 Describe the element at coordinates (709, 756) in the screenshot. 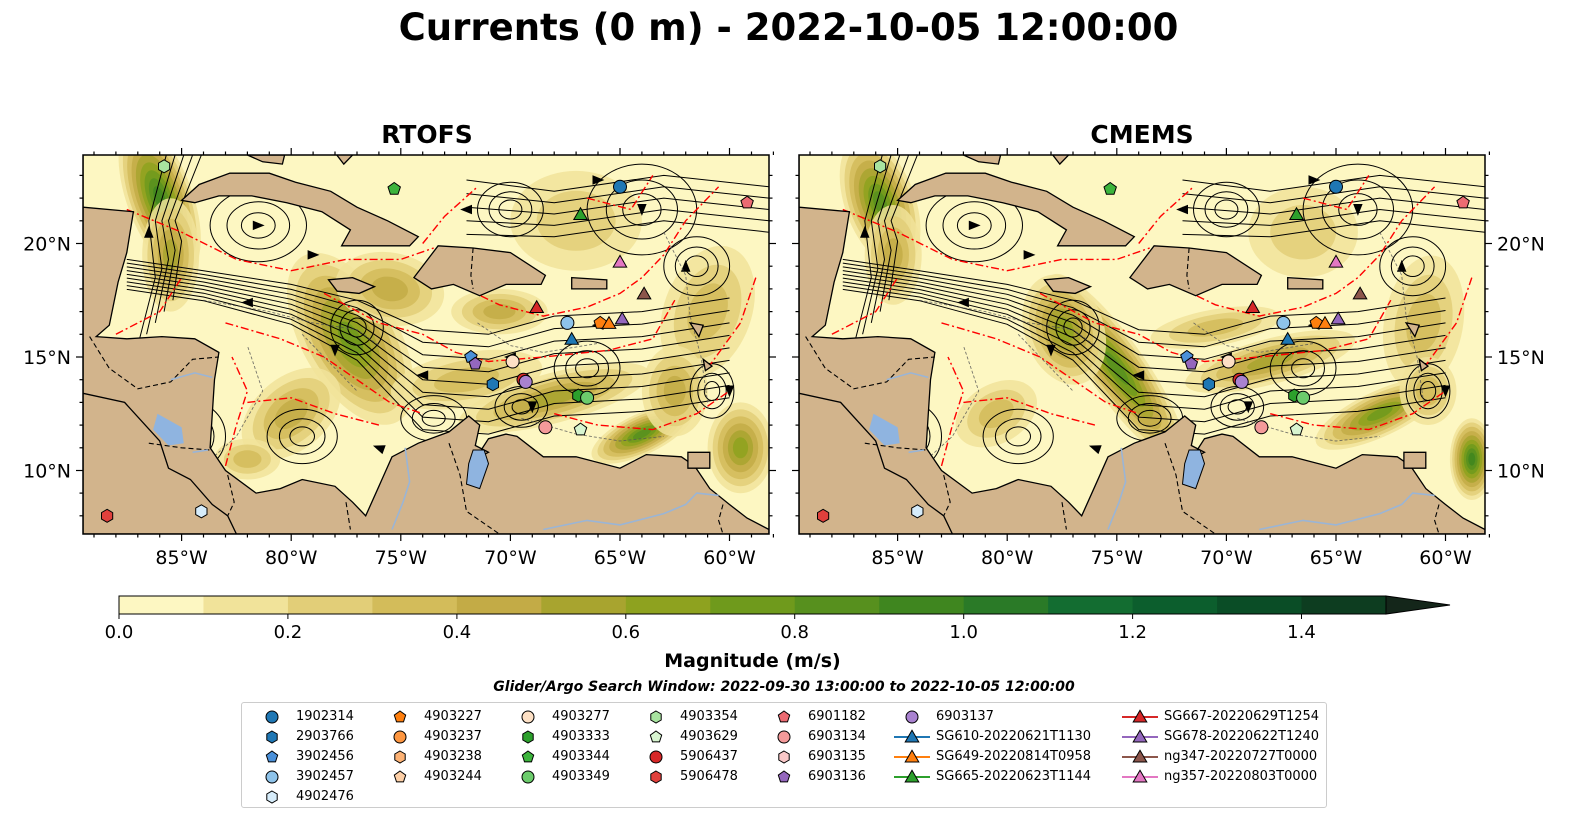

I see `legend-label: 5906437` at that location.